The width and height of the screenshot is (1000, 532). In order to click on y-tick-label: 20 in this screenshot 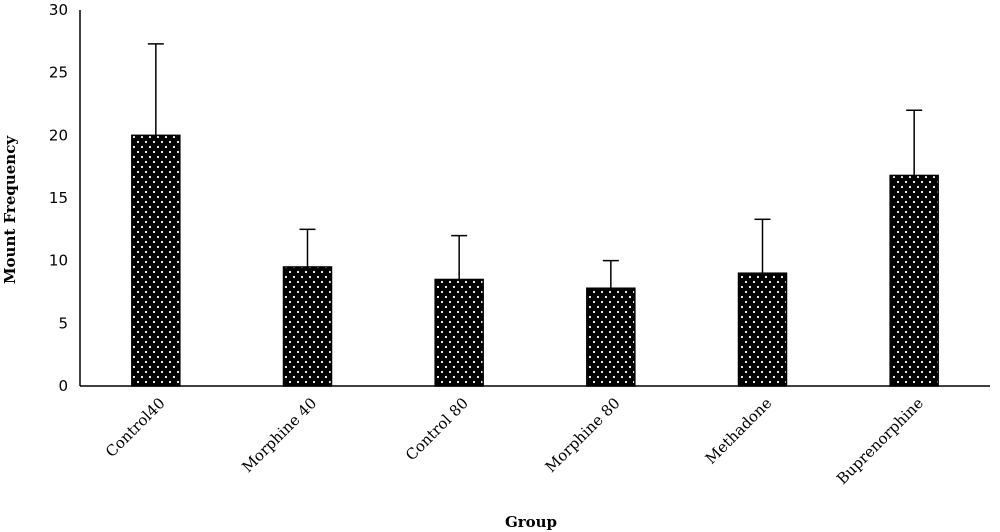, I will do `click(58, 135)`.